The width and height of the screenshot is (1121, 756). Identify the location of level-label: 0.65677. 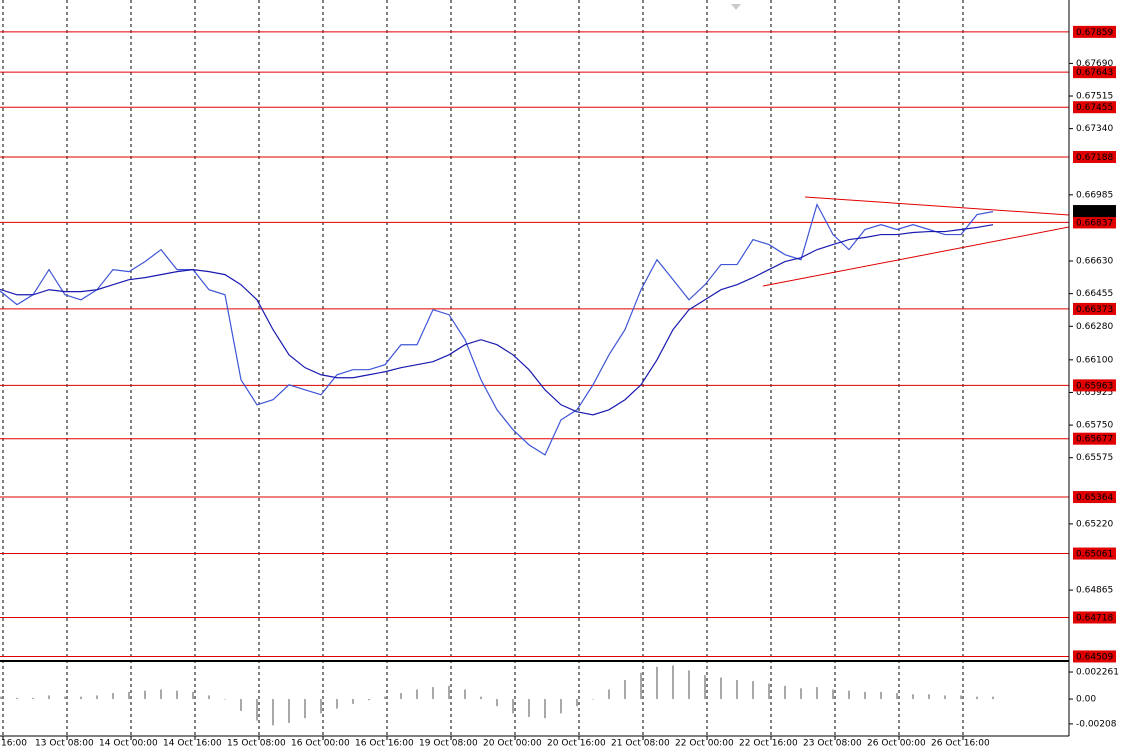
(1094, 440).